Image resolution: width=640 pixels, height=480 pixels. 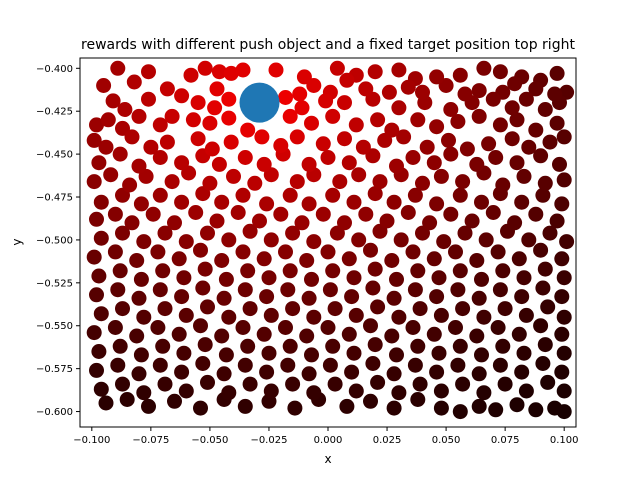 I want to click on y-tick-label: −0.500, so click(x=54, y=240).